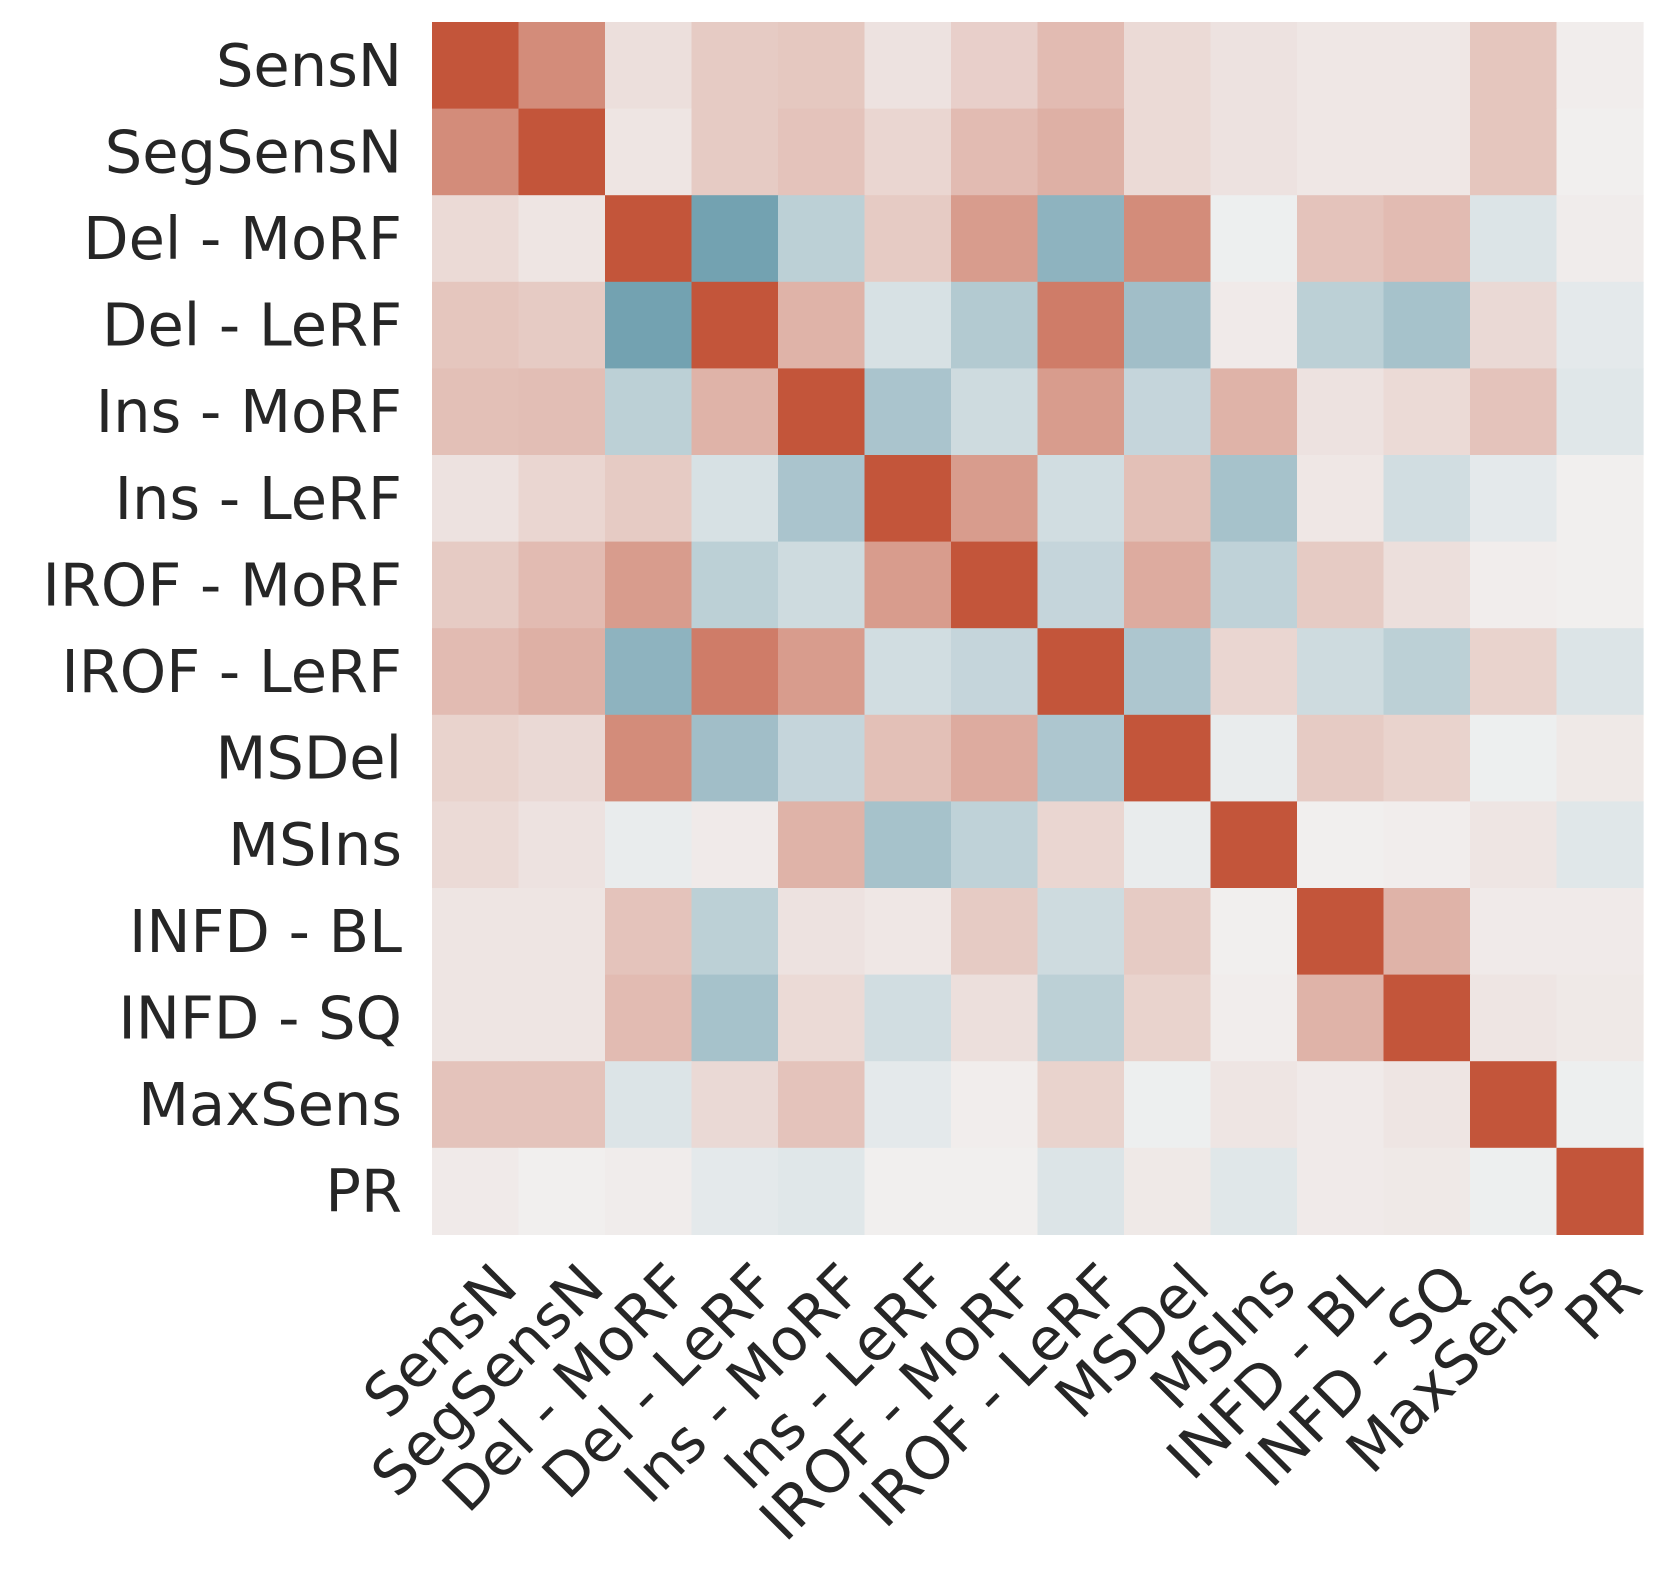 The image size is (1661, 1592). What do you see at coordinates (995, 499) in the screenshot?
I see `heatmap-cell-ins-lerf-irof-morf` at bounding box center [995, 499].